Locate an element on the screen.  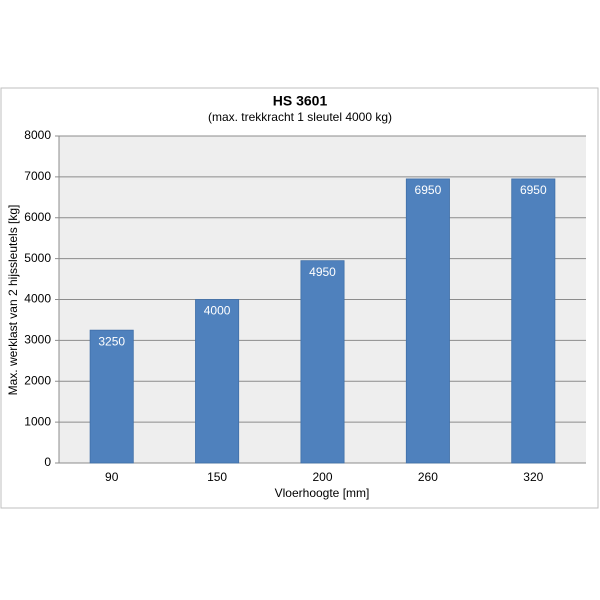
x-tick-label: 320 is located at coordinates (533, 477).